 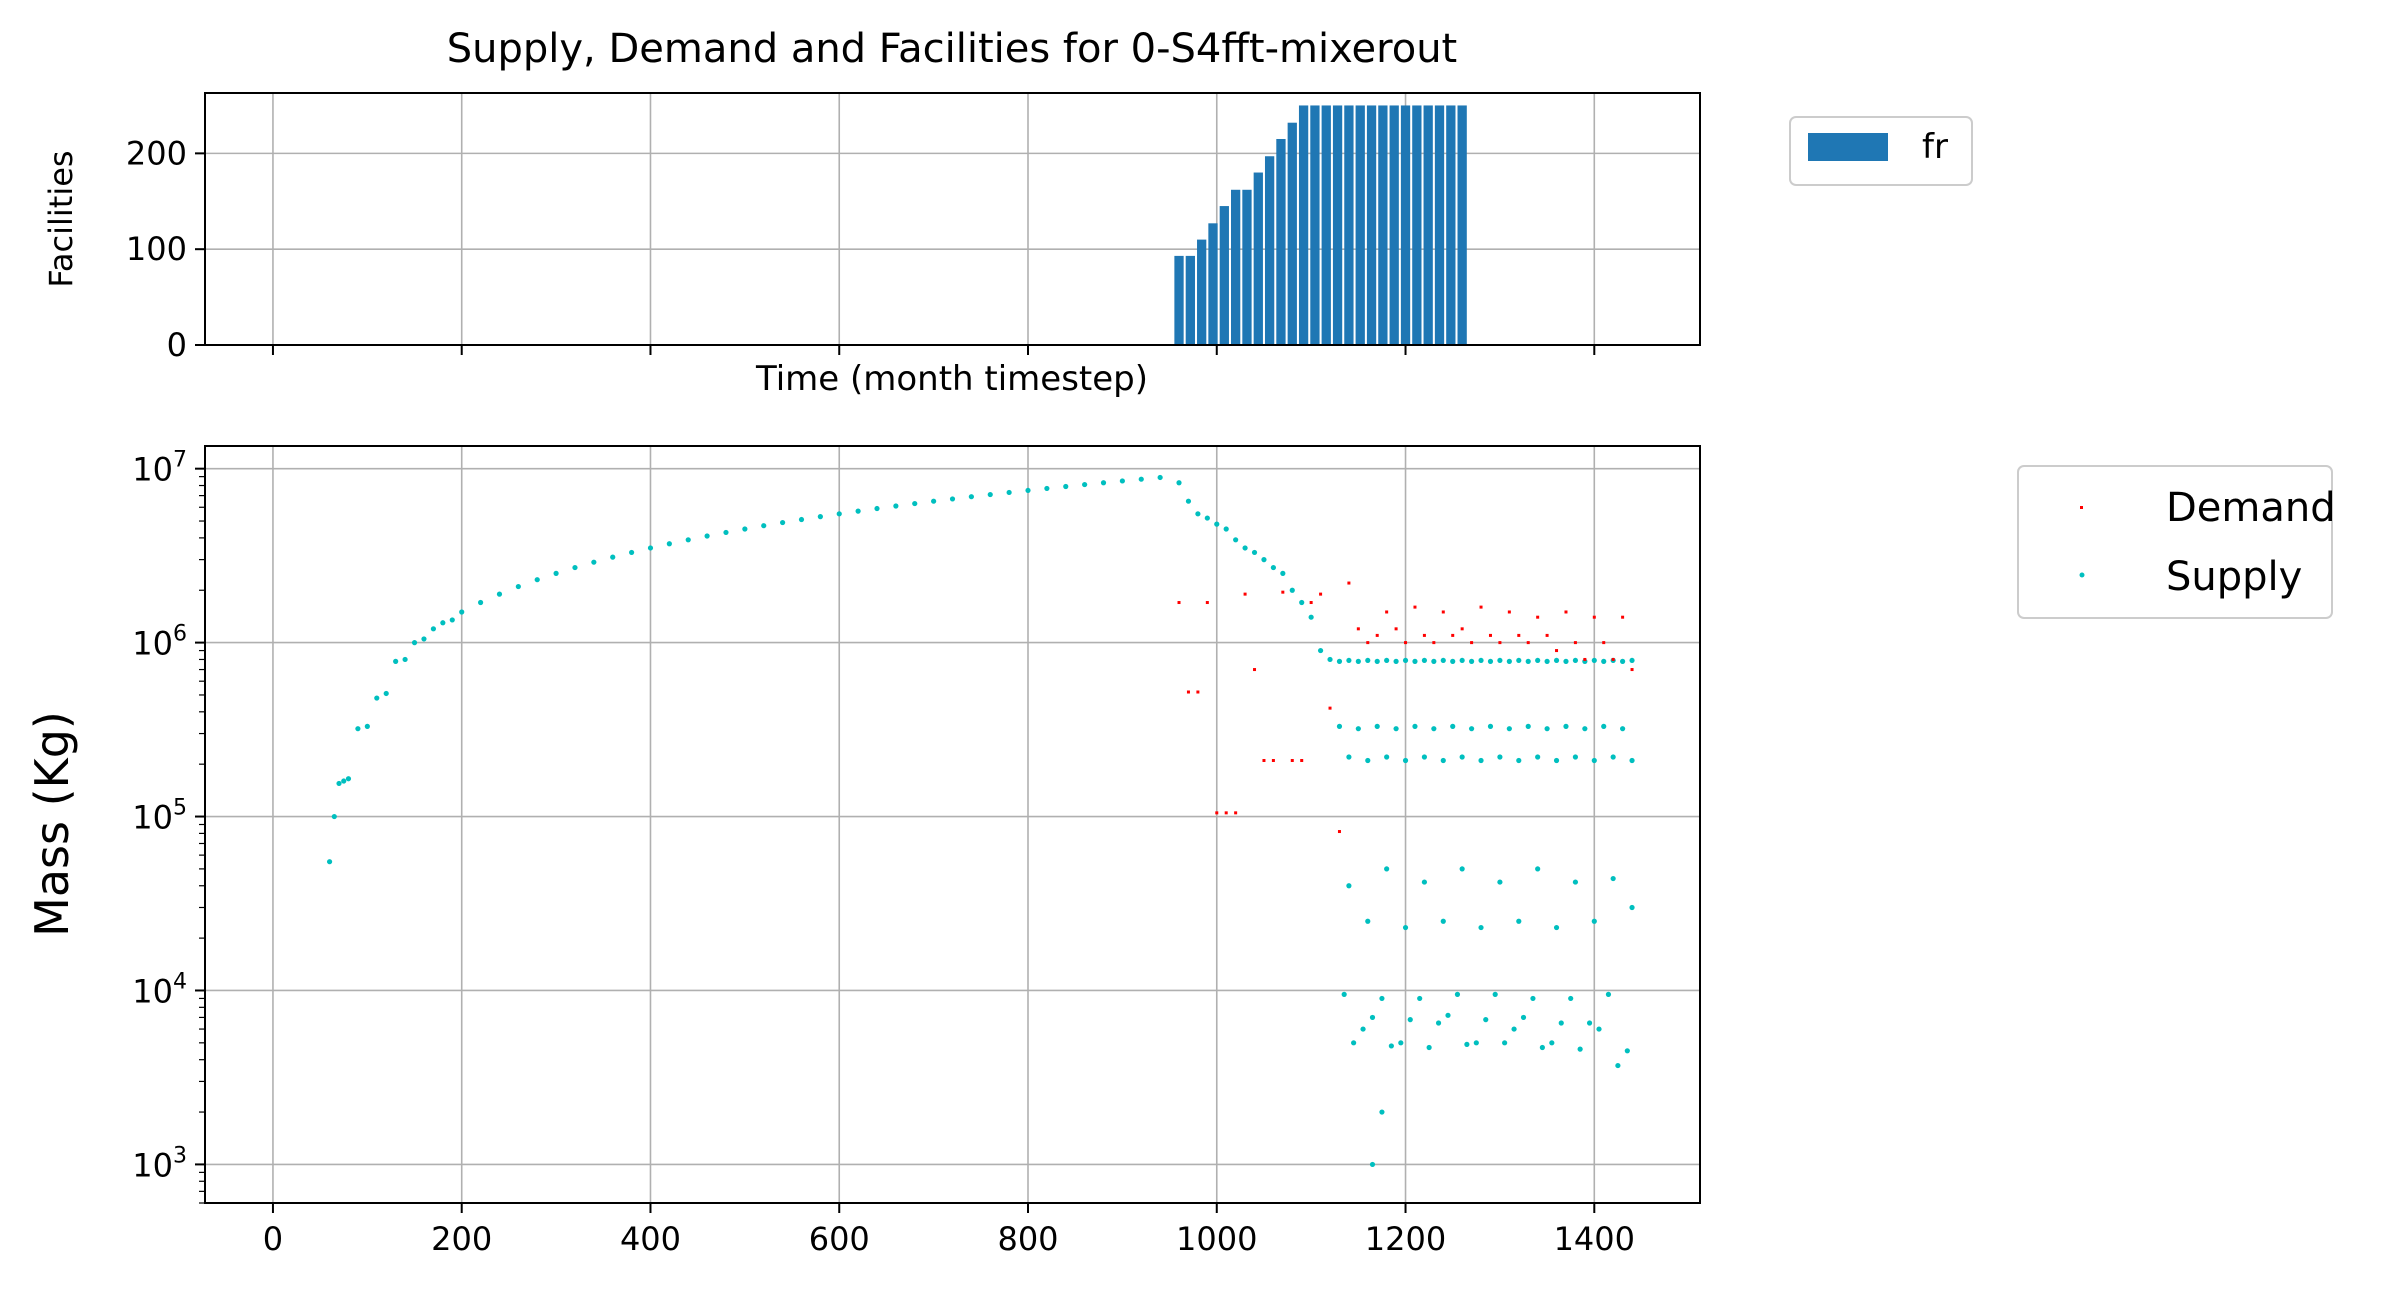 What do you see at coordinates (156, 153) in the screenshot?
I see `facilities-y-tick-label: 200` at bounding box center [156, 153].